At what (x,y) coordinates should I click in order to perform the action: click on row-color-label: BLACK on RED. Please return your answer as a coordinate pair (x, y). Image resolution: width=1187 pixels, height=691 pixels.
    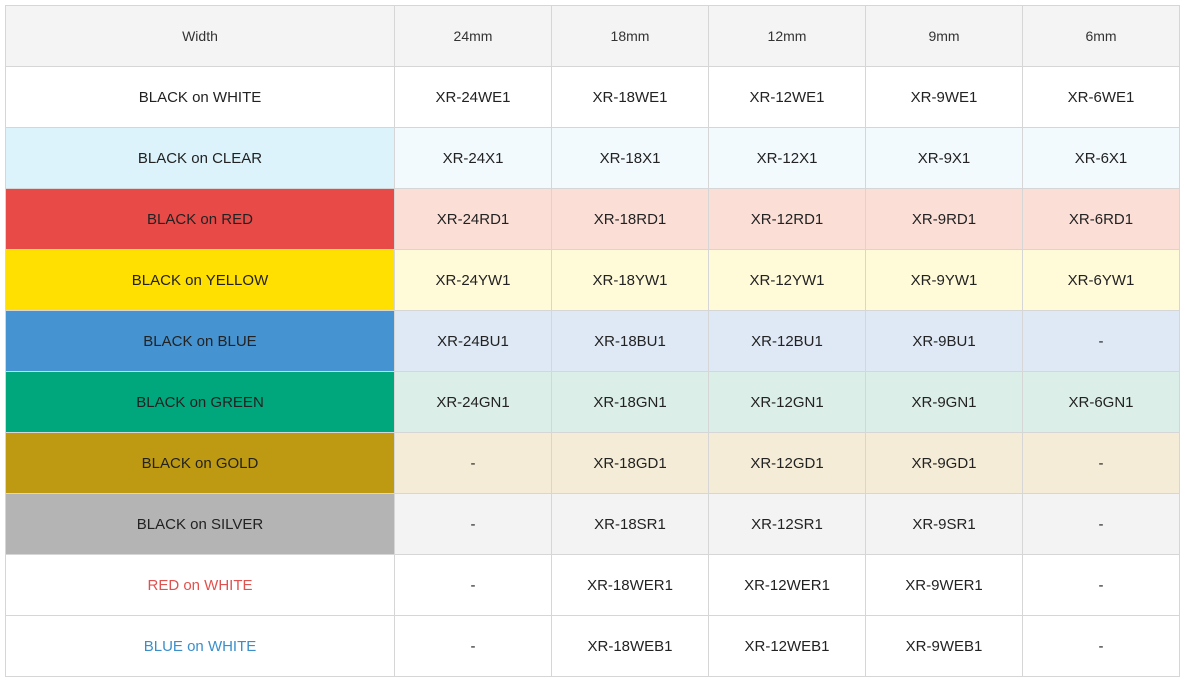
    Looking at the image, I should click on (200, 219).